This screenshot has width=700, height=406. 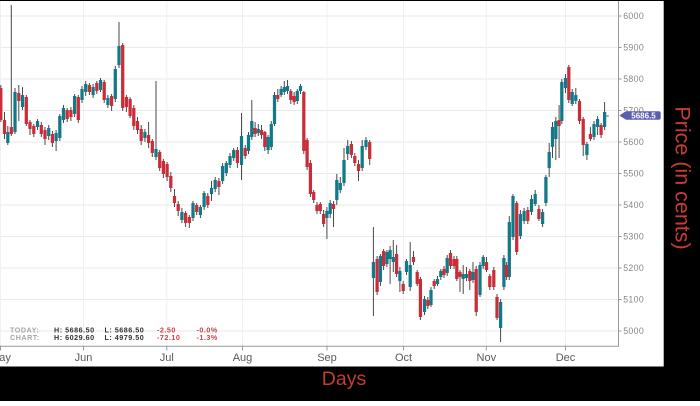 I want to click on svg-text: Dec, so click(x=566, y=358).